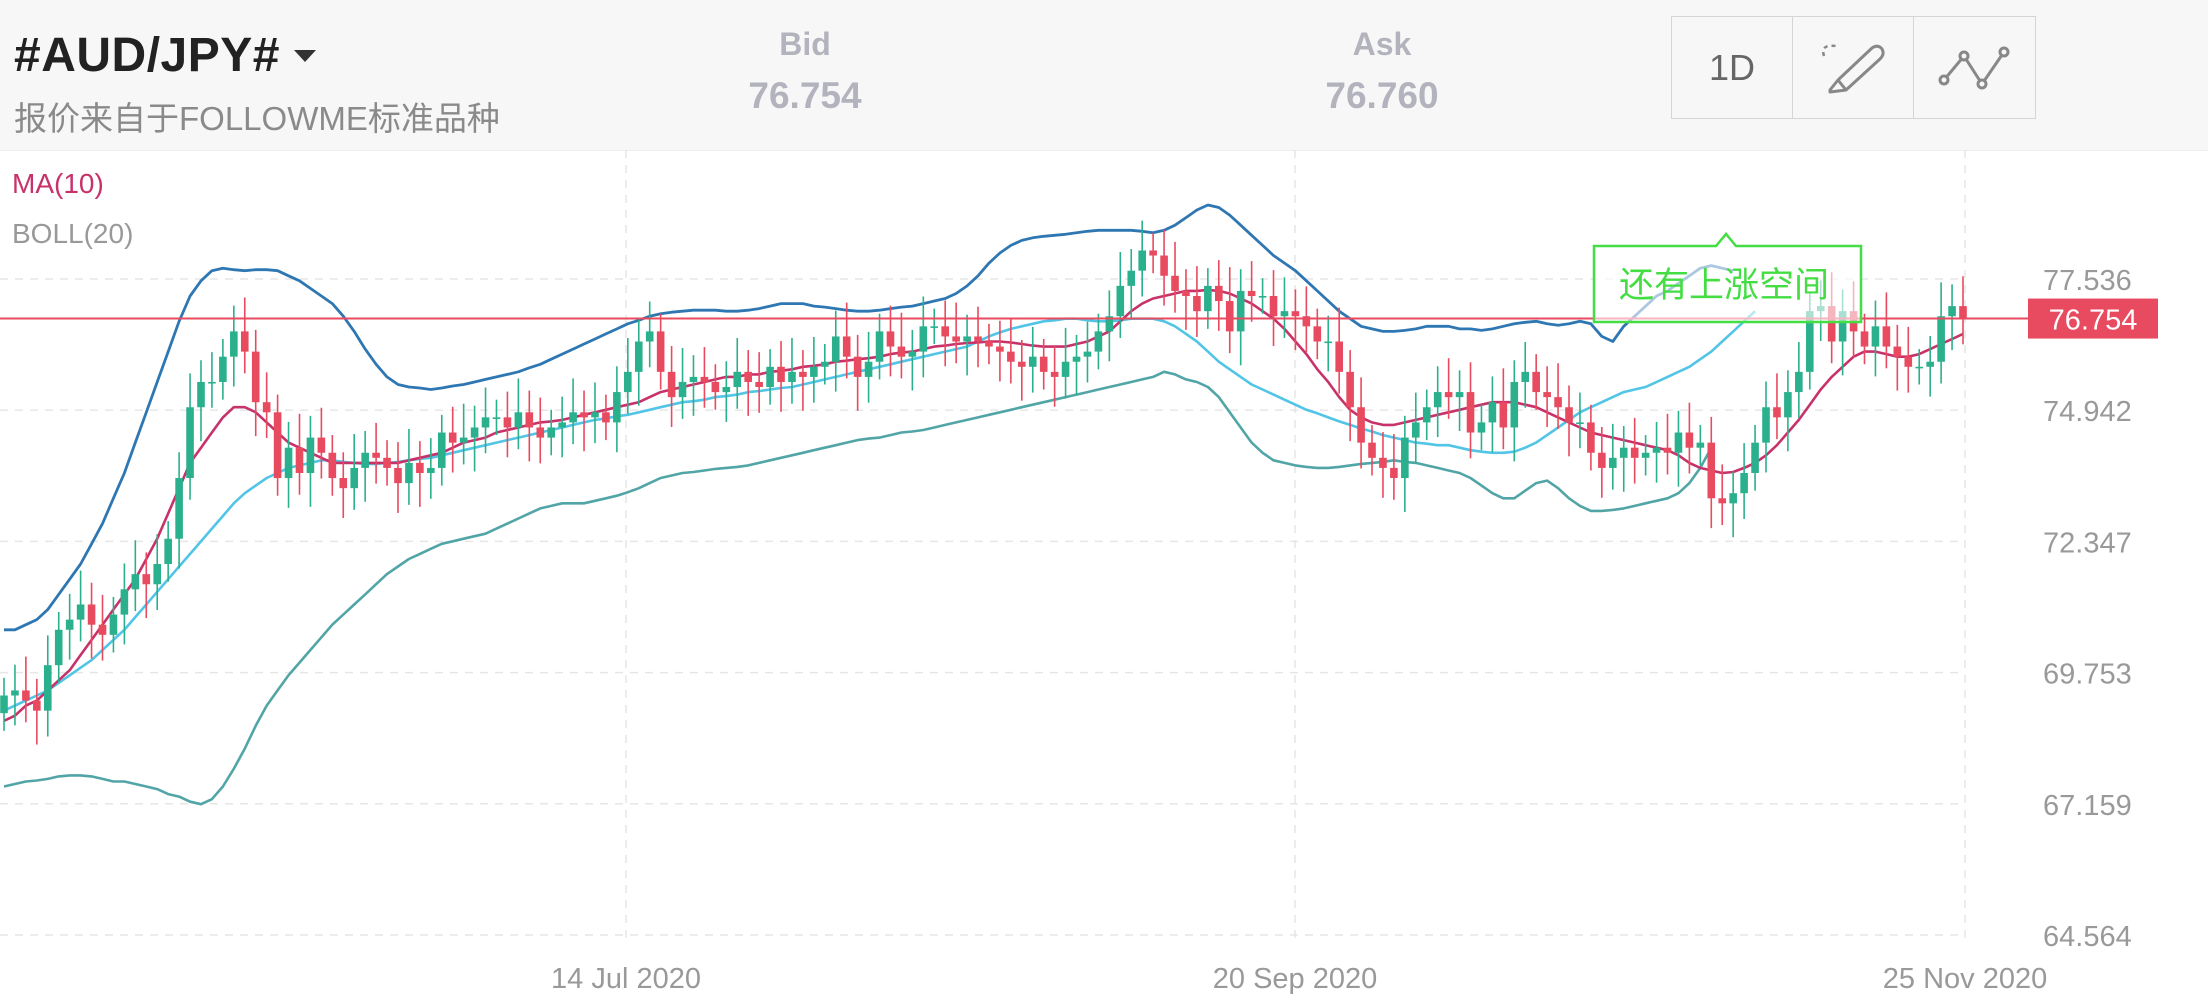  Describe the element at coordinates (1965, 979) in the screenshot. I see `x-tick-label: 25 Nov 2020` at that location.